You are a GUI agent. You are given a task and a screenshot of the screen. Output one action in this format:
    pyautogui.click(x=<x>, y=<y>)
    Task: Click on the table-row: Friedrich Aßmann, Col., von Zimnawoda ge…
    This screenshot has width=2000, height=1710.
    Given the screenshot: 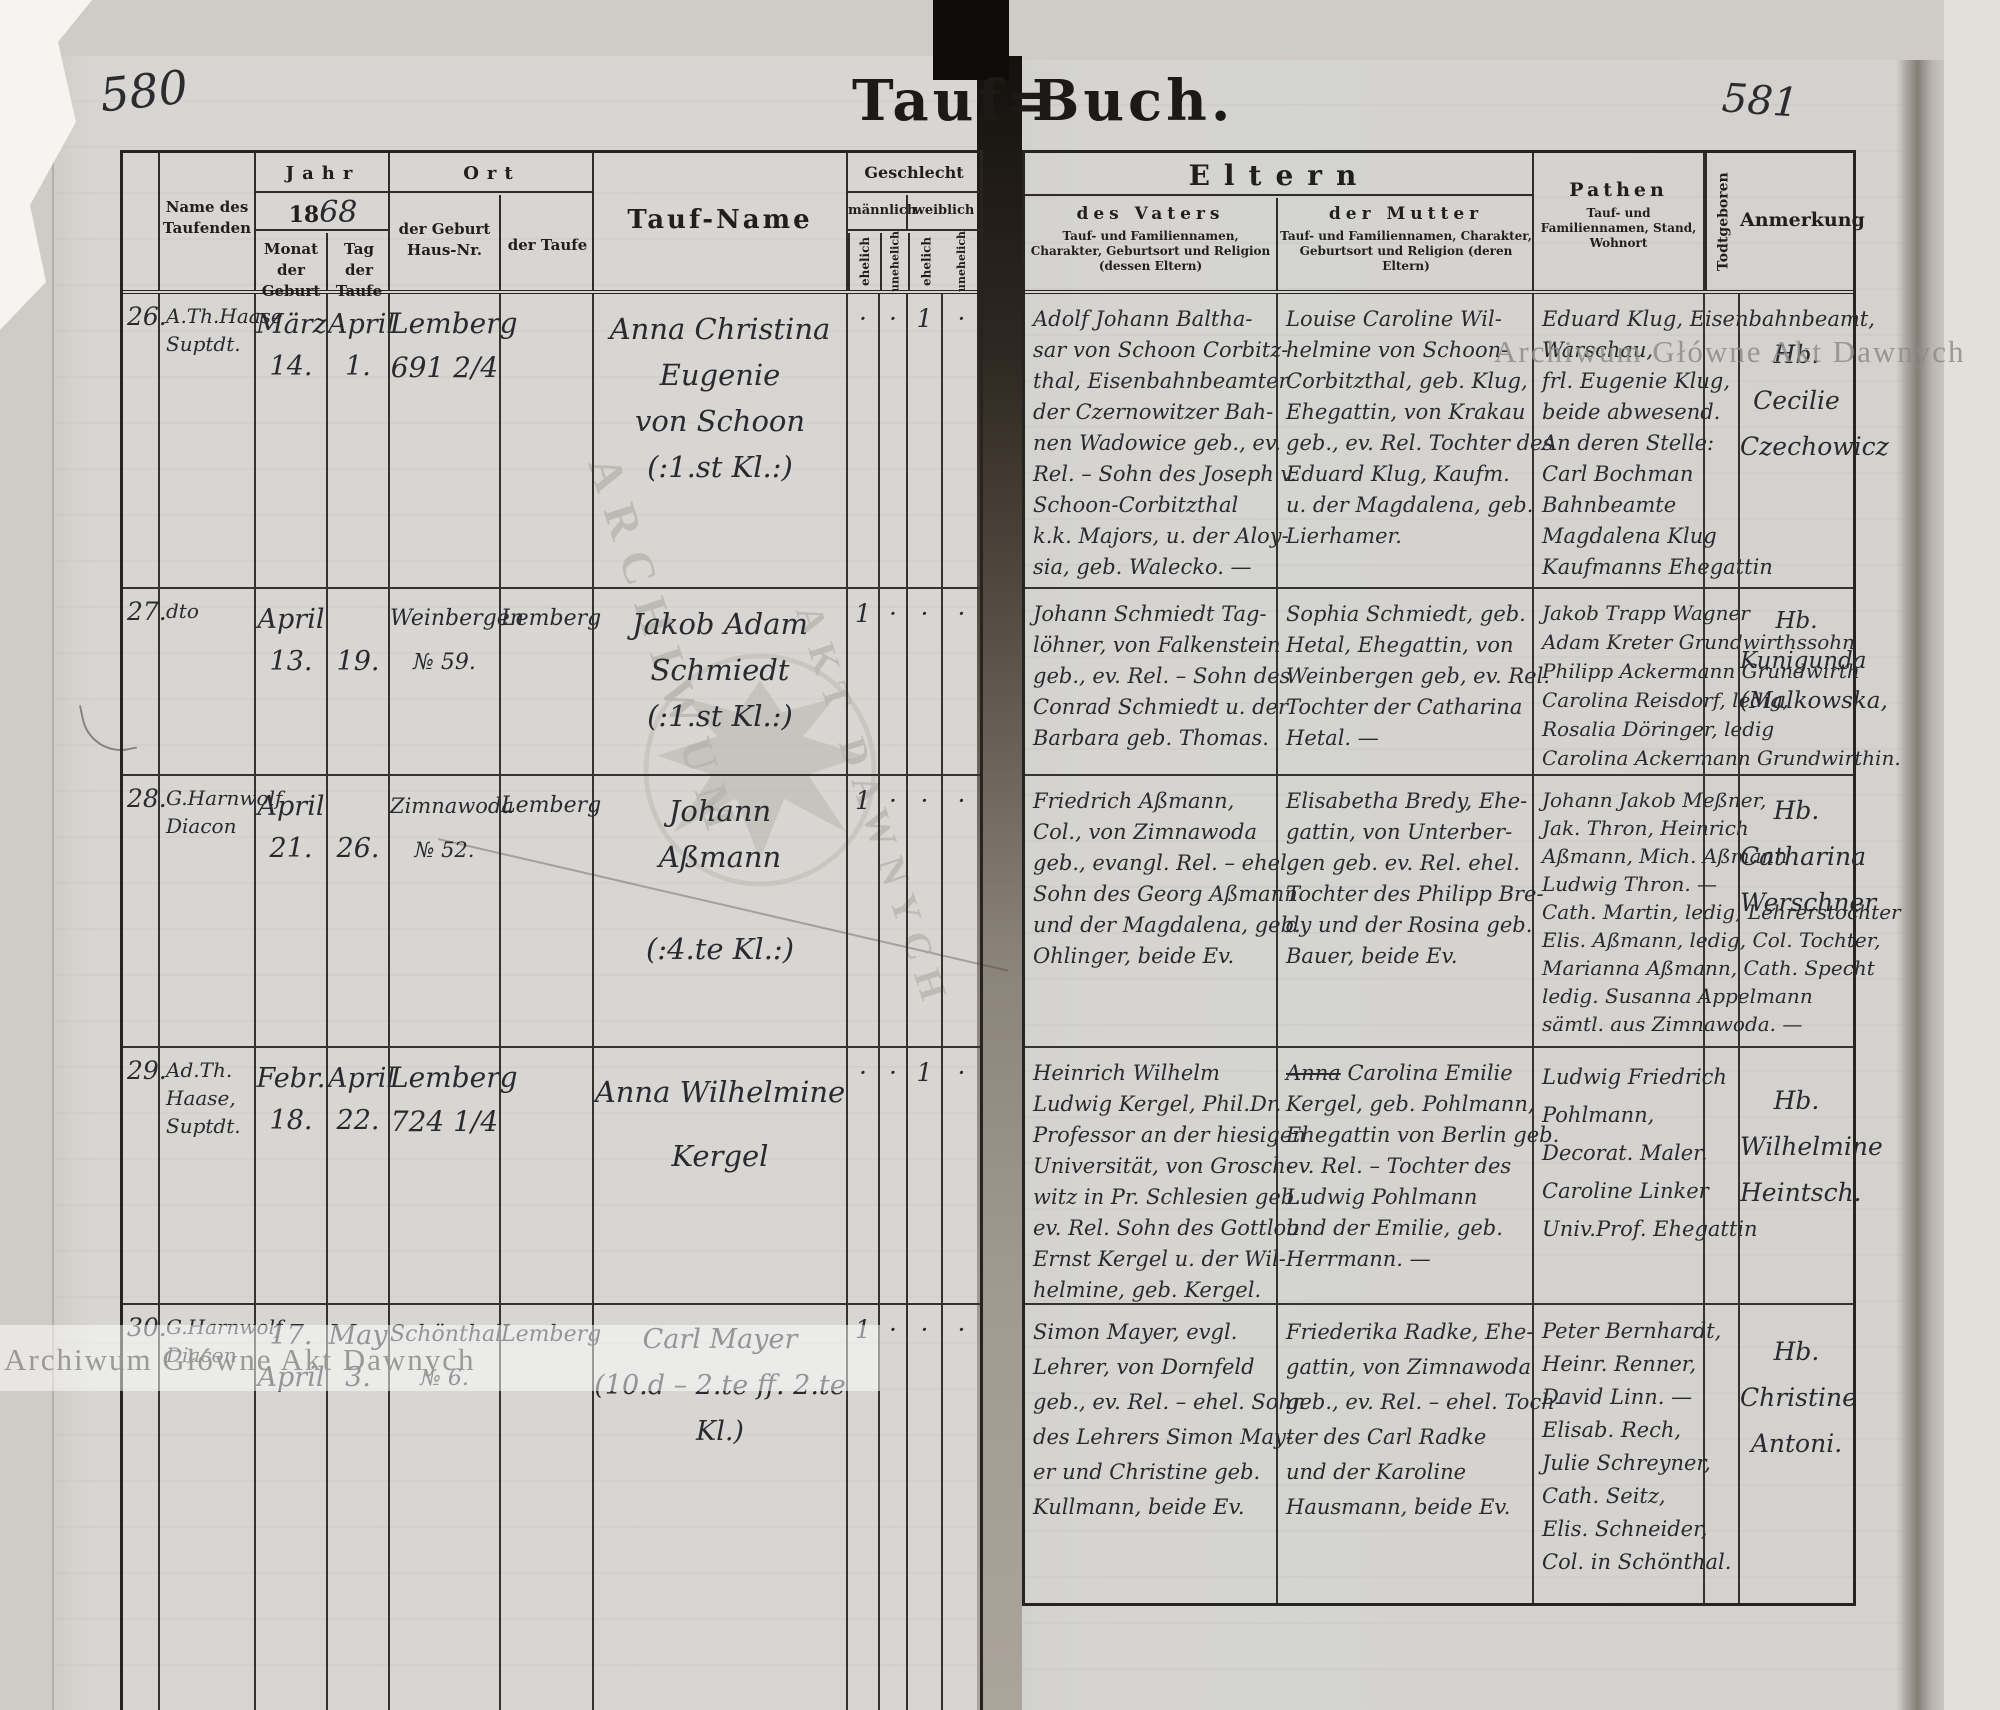 What is the action you would take?
    pyautogui.click(x=1463, y=912)
    